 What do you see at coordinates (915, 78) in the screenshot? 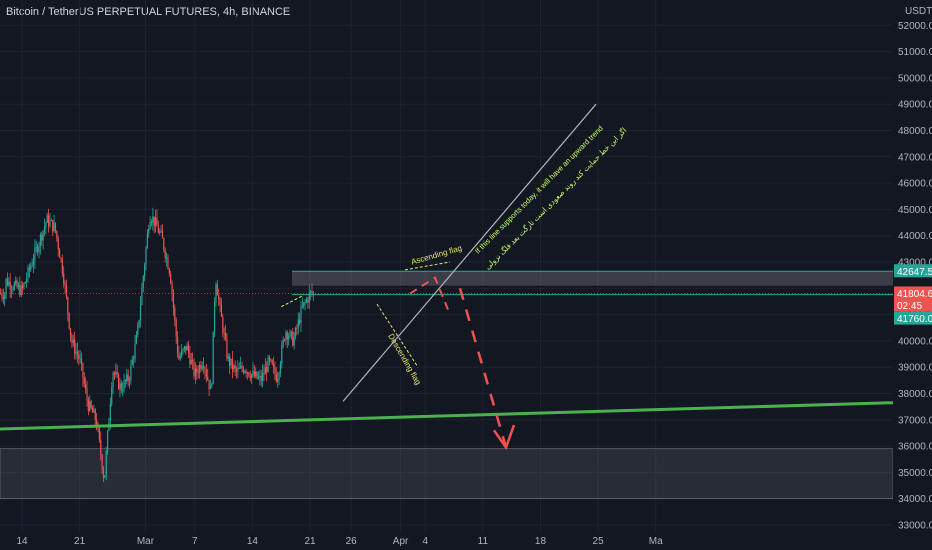
I see `price-tick-label: 50000.0` at bounding box center [915, 78].